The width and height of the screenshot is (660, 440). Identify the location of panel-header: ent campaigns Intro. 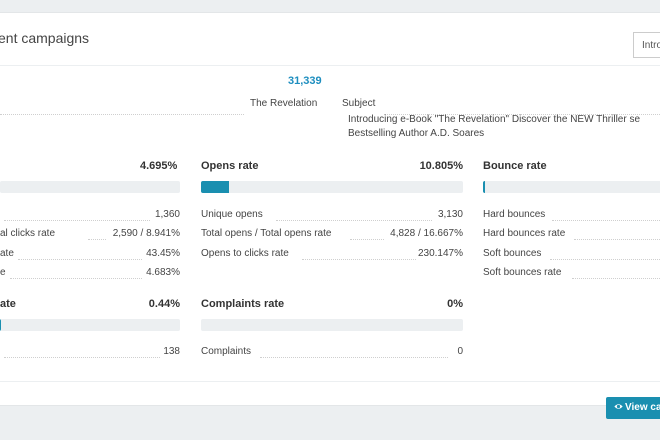
(330, 39).